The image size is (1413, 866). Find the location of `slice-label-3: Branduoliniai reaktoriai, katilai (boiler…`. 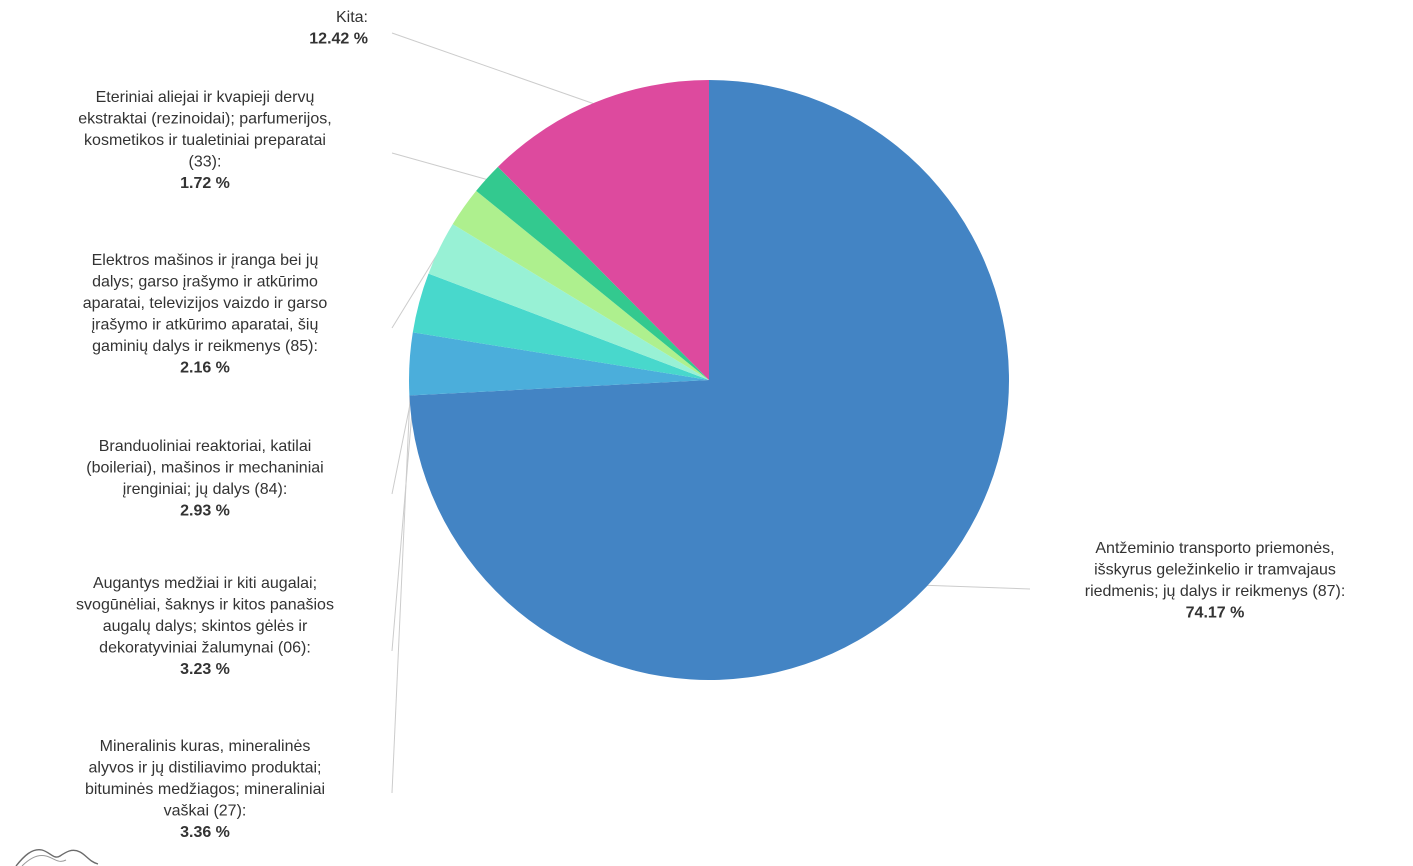

slice-label-3: Branduoliniai reaktoriai, katilai (boiler… is located at coordinates (204, 479).